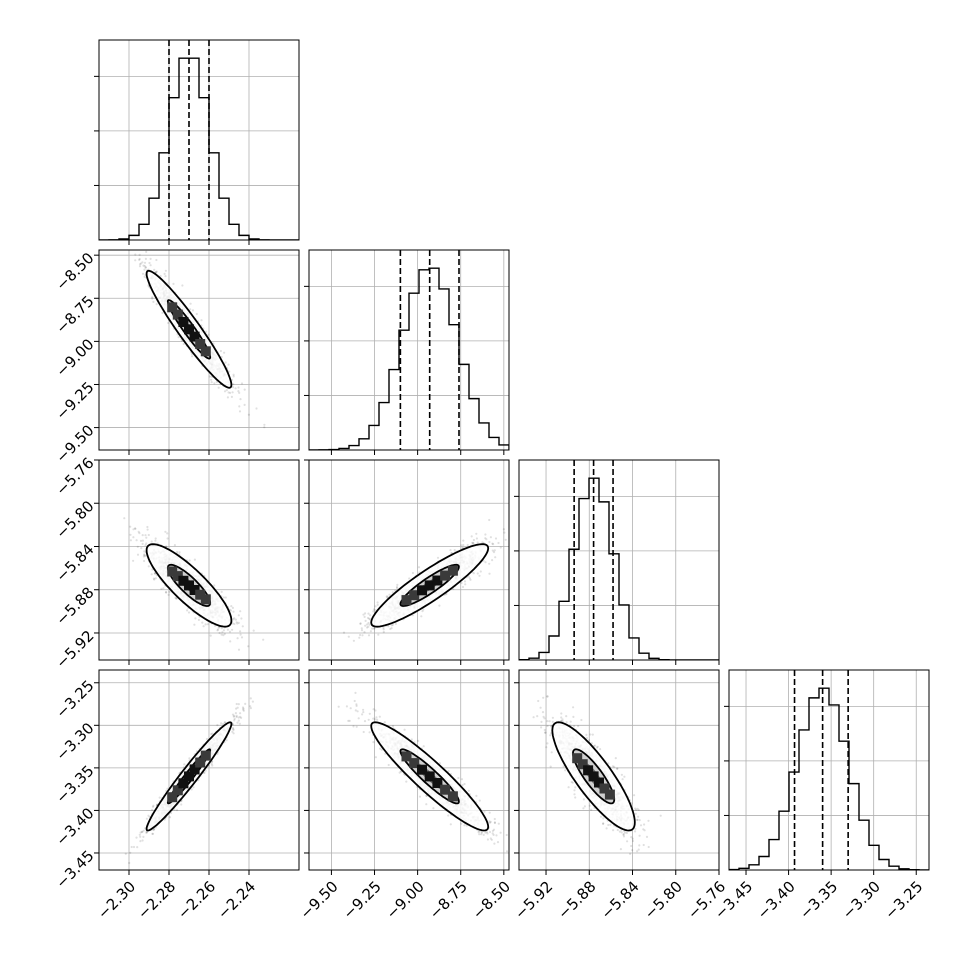 The width and height of the screenshot is (970, 970). What do you see at coordinates (189, 329) in the screenshot?
I see `outer-contour` at bounding box center [189, 329].